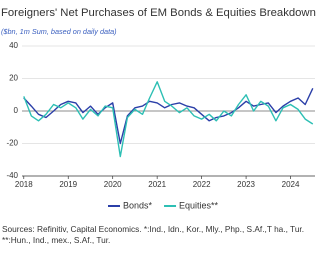 Image resolution: width=325 pixels, height=273 pixels. What do you see at coordinates (138, 205) in the screenshot?
I see `legend-label: Bonds*` at bounding box center [138, 205].